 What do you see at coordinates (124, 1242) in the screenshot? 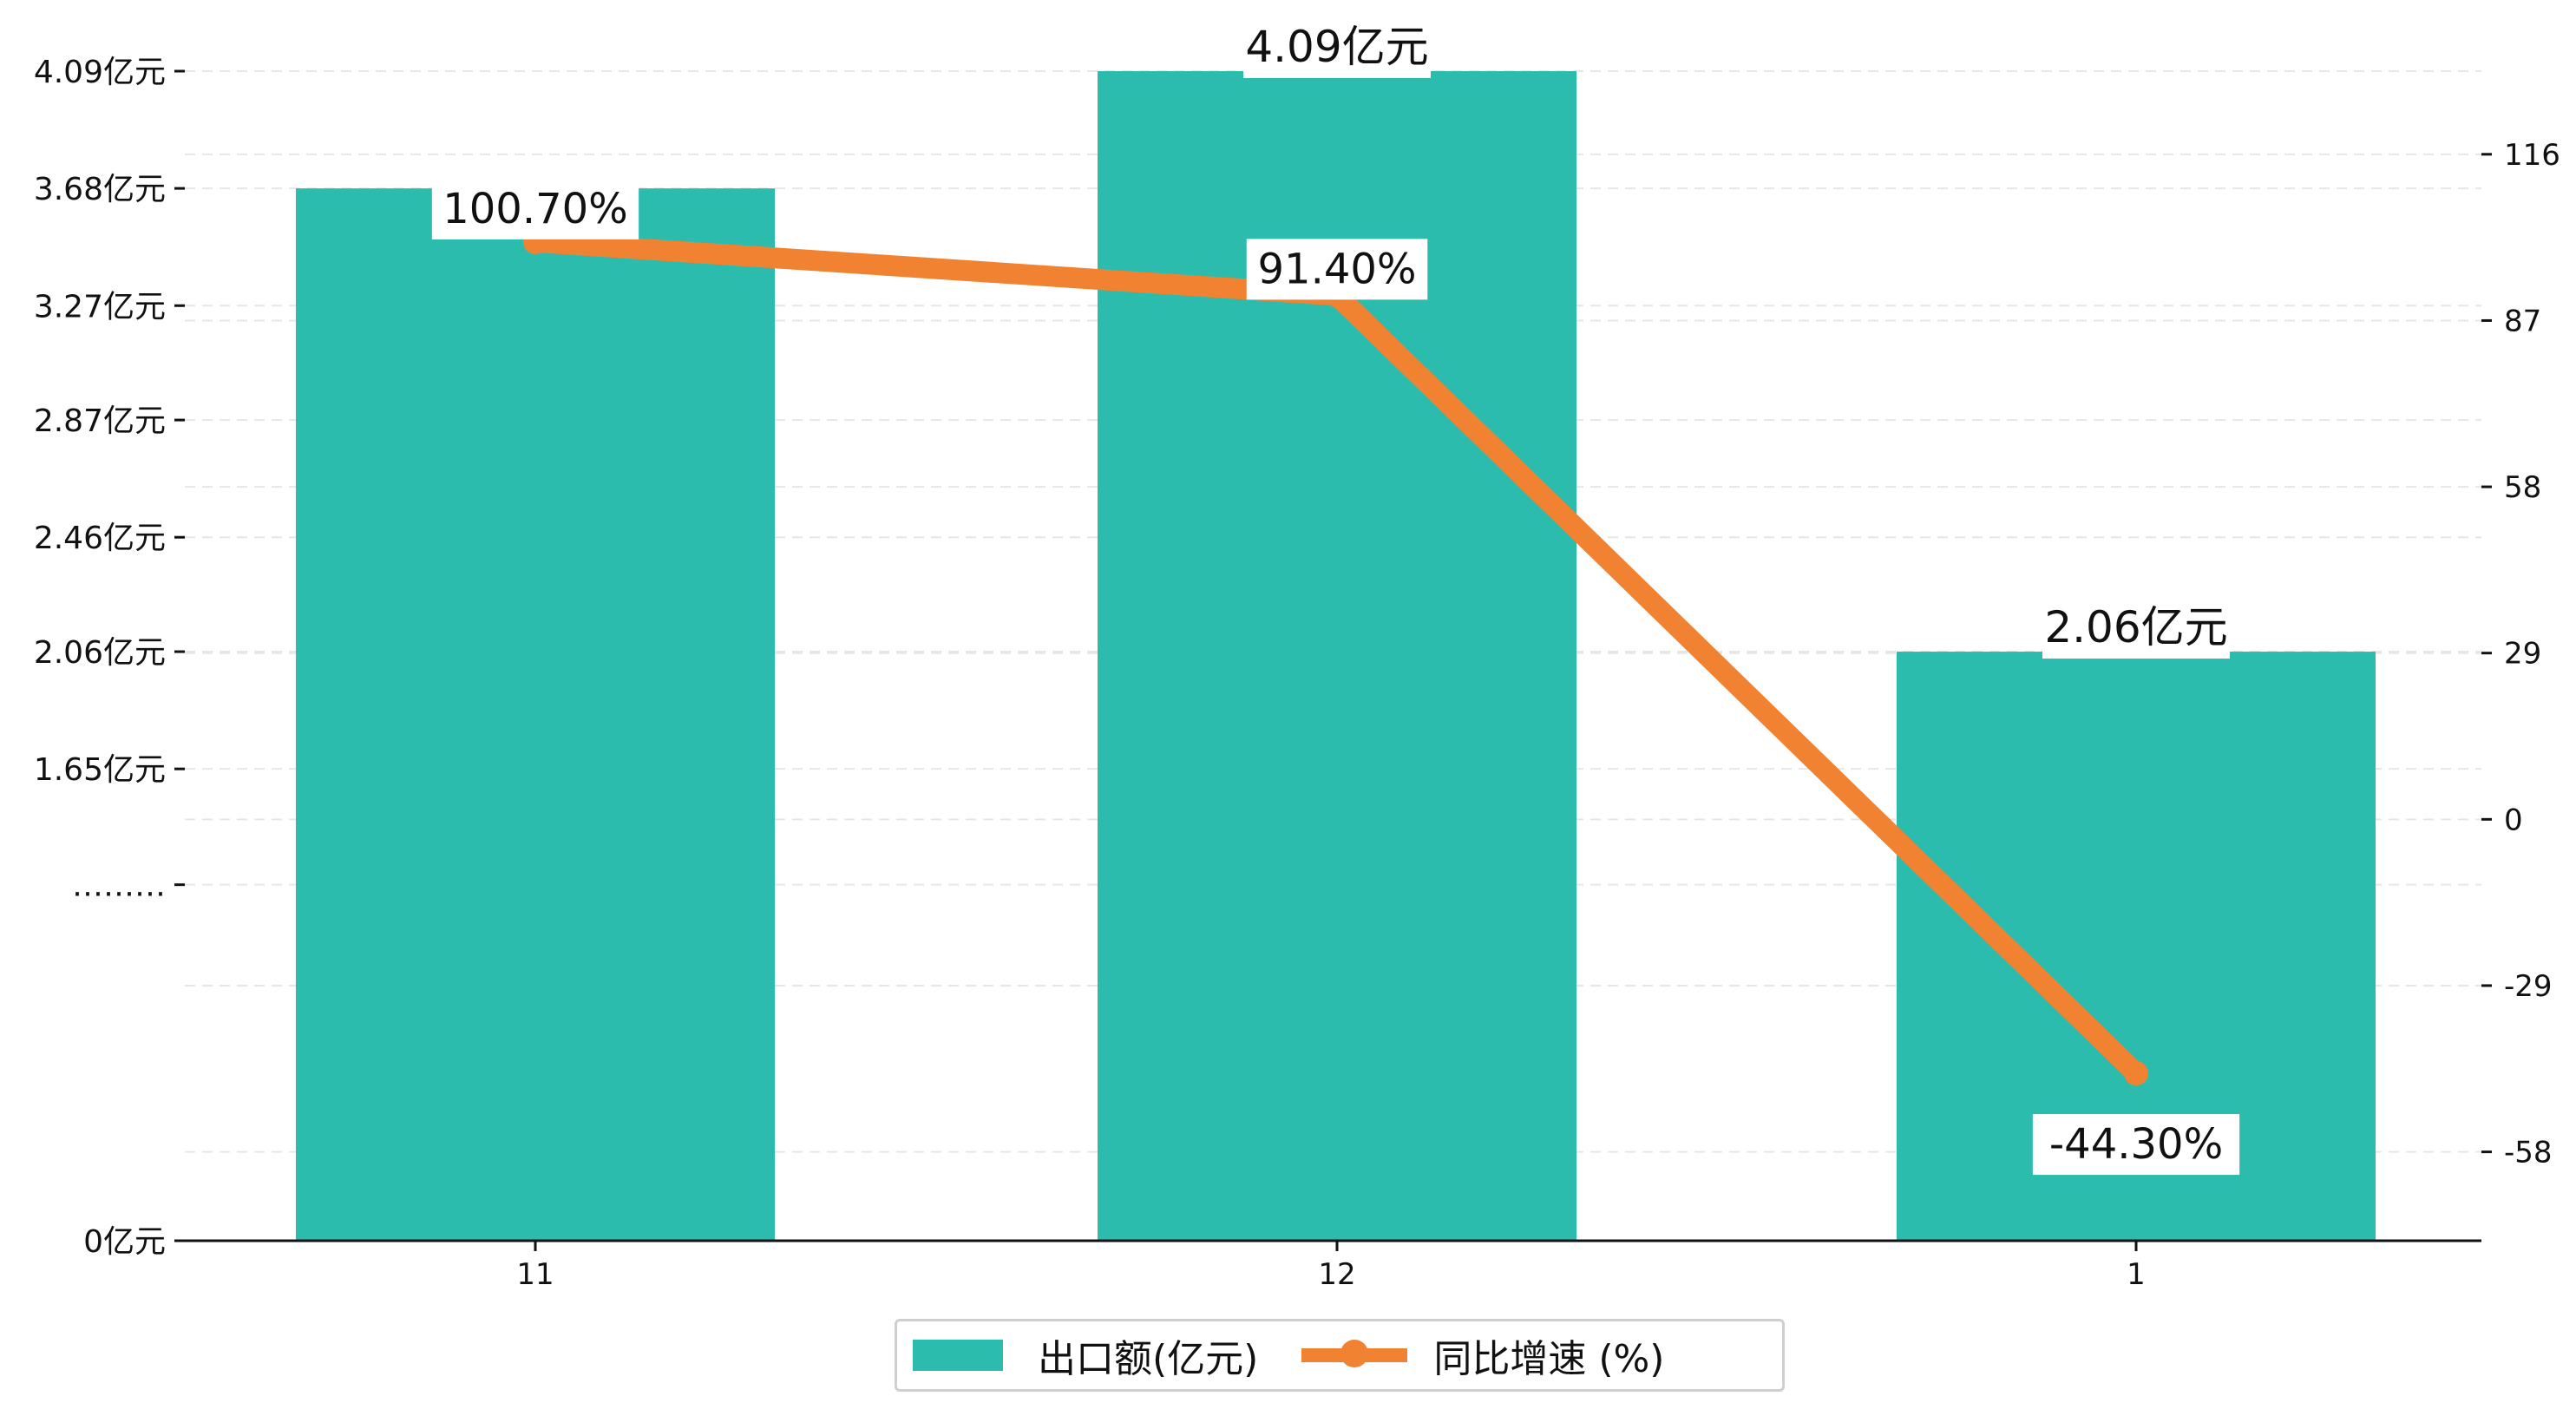
I see `left-tick-label-0: 0亿元` at bounding box center [124, 1242].